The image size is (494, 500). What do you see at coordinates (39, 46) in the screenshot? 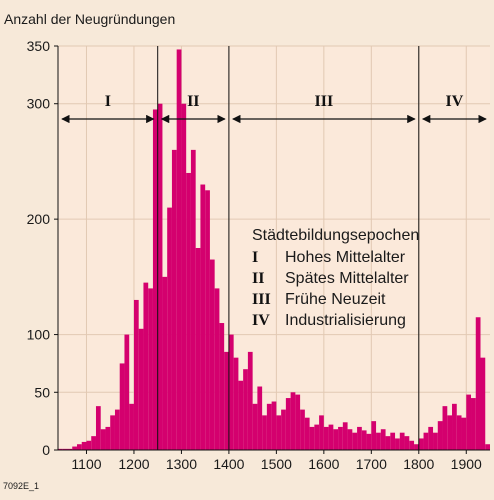
I see `y-tick-label-5: 350` at bounding box center [39, 46].